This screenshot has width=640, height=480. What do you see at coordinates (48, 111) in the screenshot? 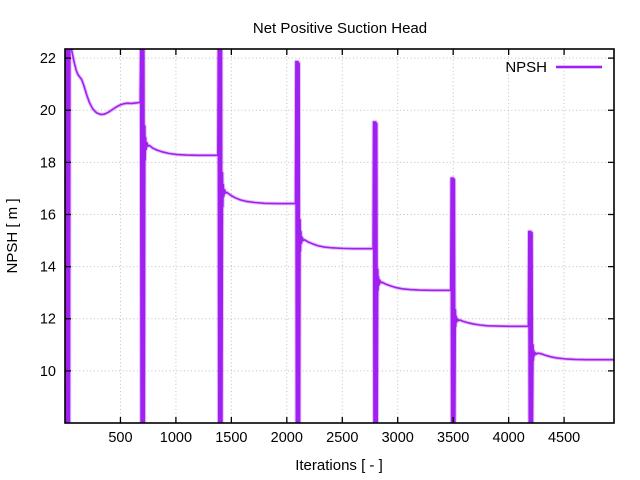
I see `y-tick-label: 20` at bounding box center [48, 111].